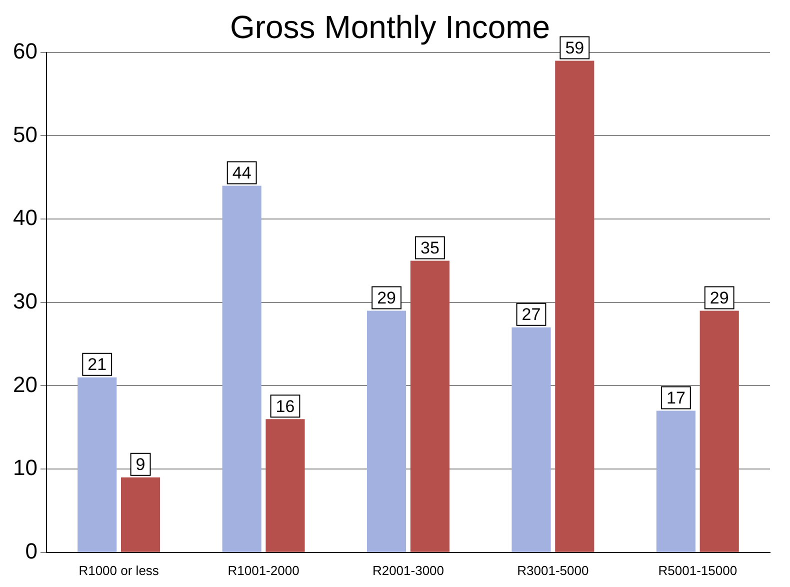 Image resolution: width=790 pixels, height=587 pixels. Describe the element at coordinates (25, 134) in the screenshot. I see `y-tick-label: 50` at that location.